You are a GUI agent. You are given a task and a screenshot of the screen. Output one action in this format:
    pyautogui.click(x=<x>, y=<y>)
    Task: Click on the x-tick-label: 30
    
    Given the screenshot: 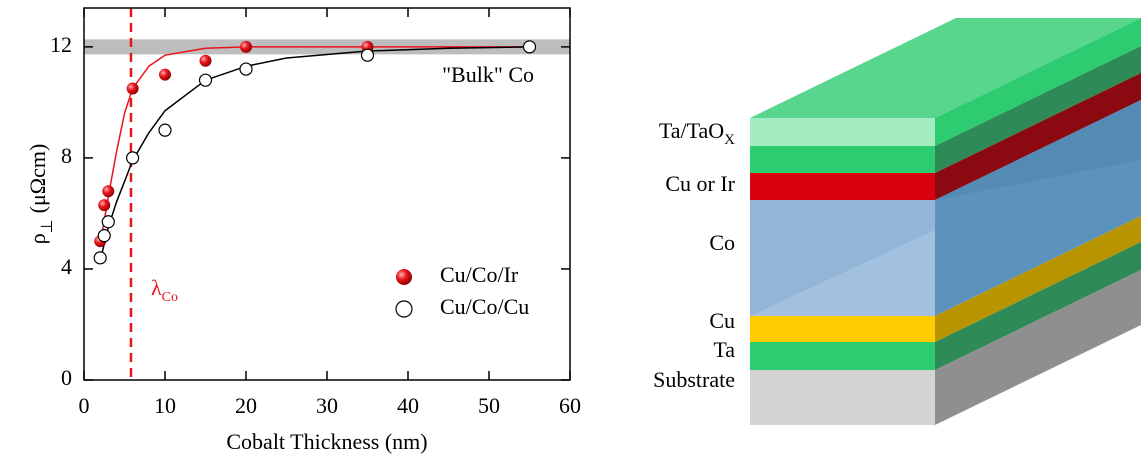 What is the action you would take?
    pyautogui.click(x=327, y=405)
    